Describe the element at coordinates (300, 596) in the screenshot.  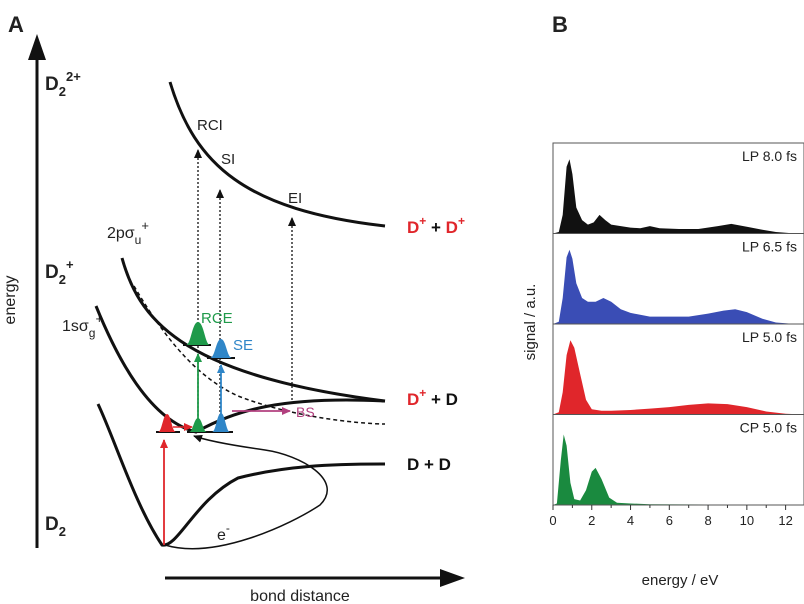
I see `bond-distance-axis-label: bond distance` at that location.